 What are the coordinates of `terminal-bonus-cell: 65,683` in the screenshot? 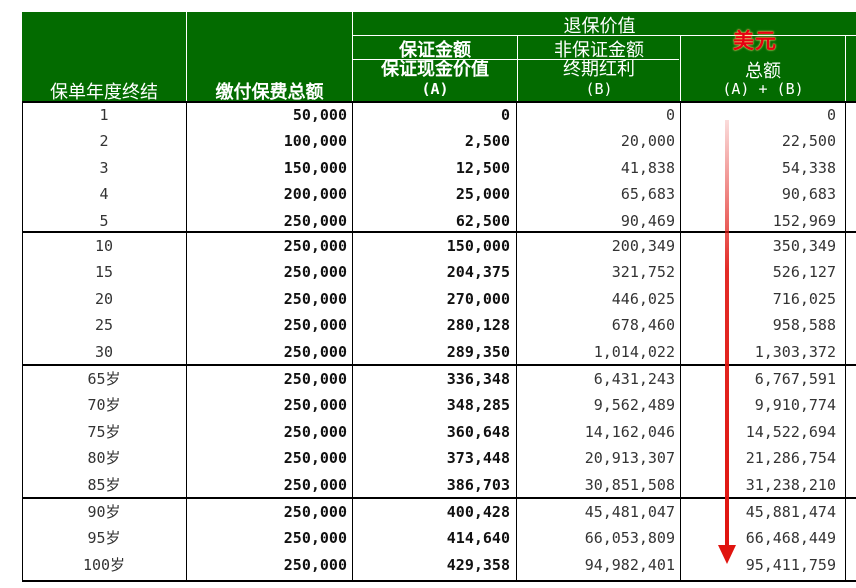 It's located at (647, 194).